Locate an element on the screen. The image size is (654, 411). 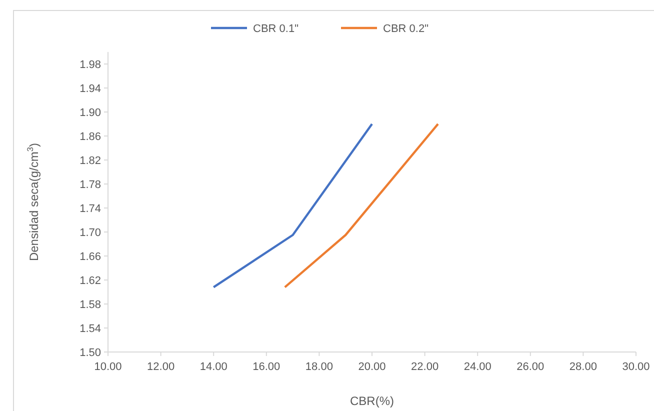
x-axis-title: CBR(%) is located at coordinates (372, 401).